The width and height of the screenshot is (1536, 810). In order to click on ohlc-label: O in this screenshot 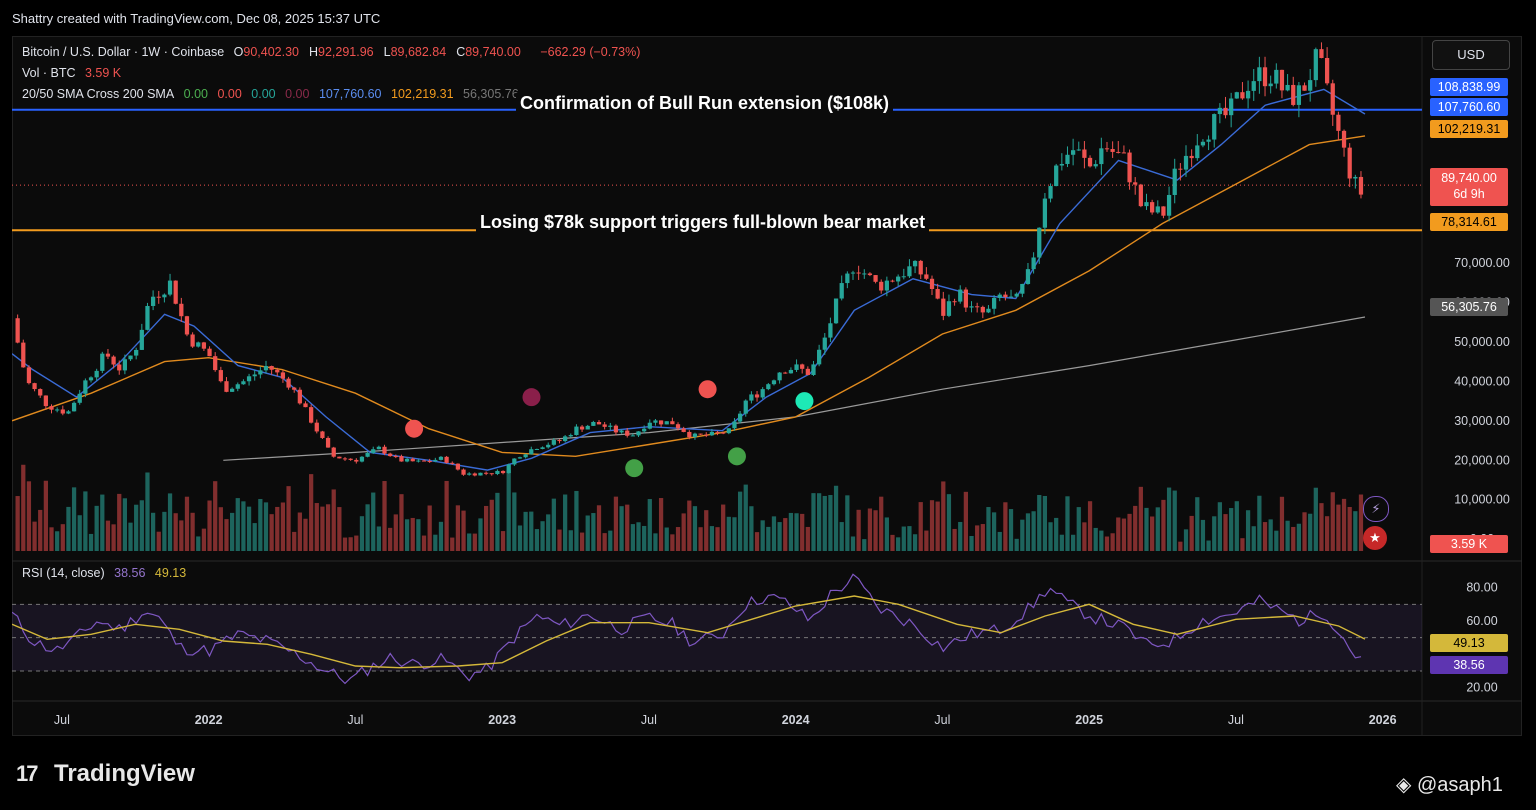, I will do `click(238, 52)`.